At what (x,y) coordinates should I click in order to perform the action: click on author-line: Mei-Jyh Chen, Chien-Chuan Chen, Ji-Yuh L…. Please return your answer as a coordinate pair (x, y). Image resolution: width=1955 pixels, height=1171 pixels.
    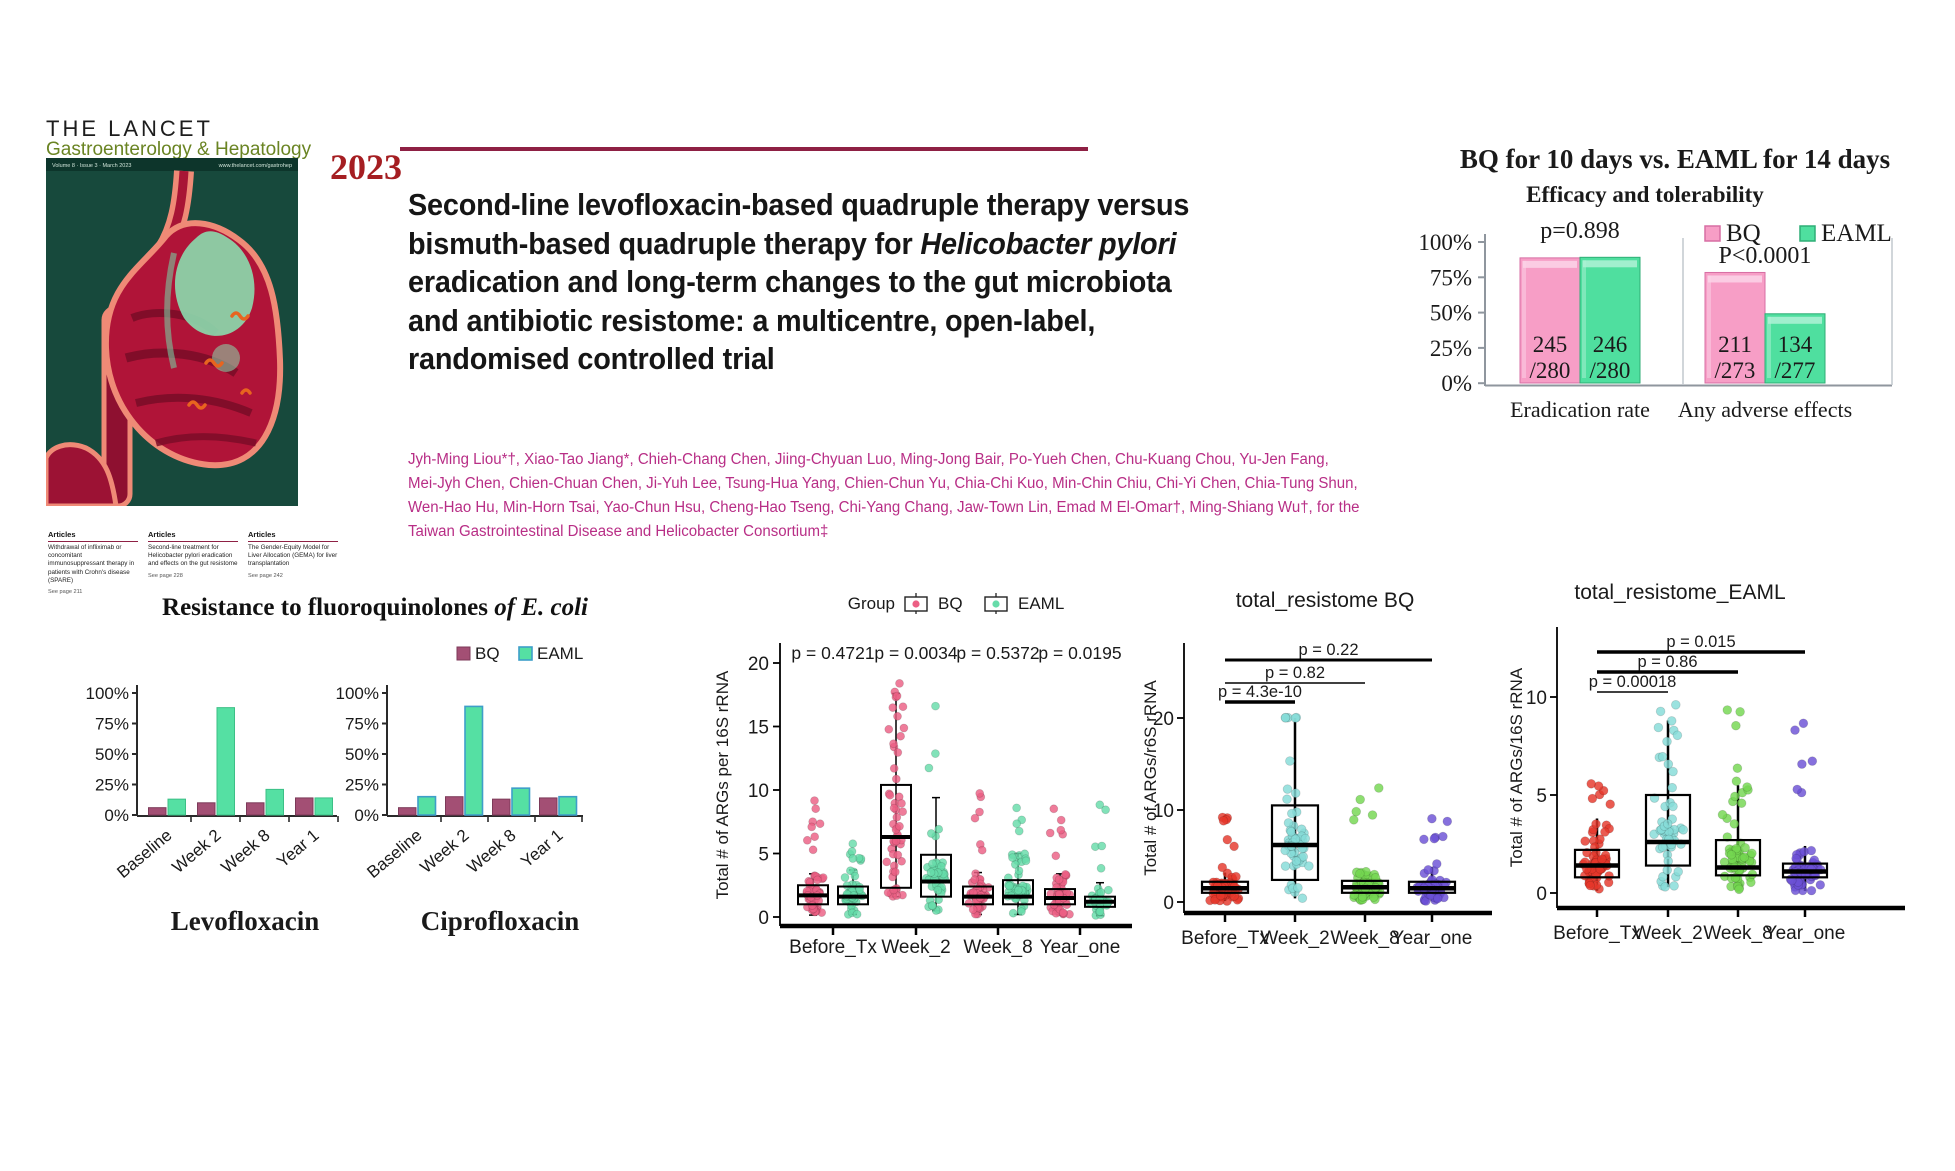
    Looking at the image, I should click on (883, 483).